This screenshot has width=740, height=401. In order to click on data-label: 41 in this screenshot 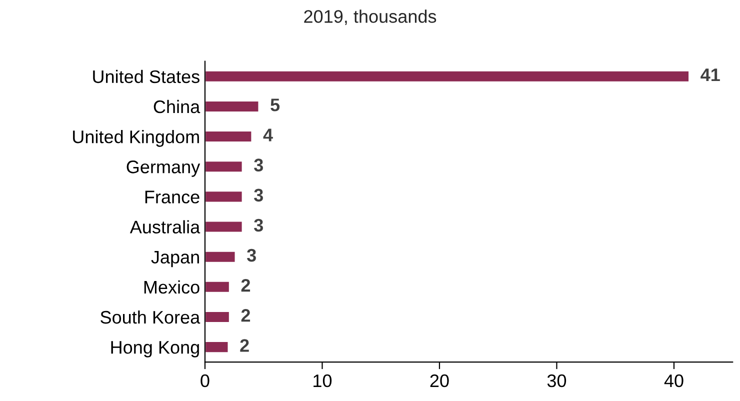, I will do `click(710, 75)`.